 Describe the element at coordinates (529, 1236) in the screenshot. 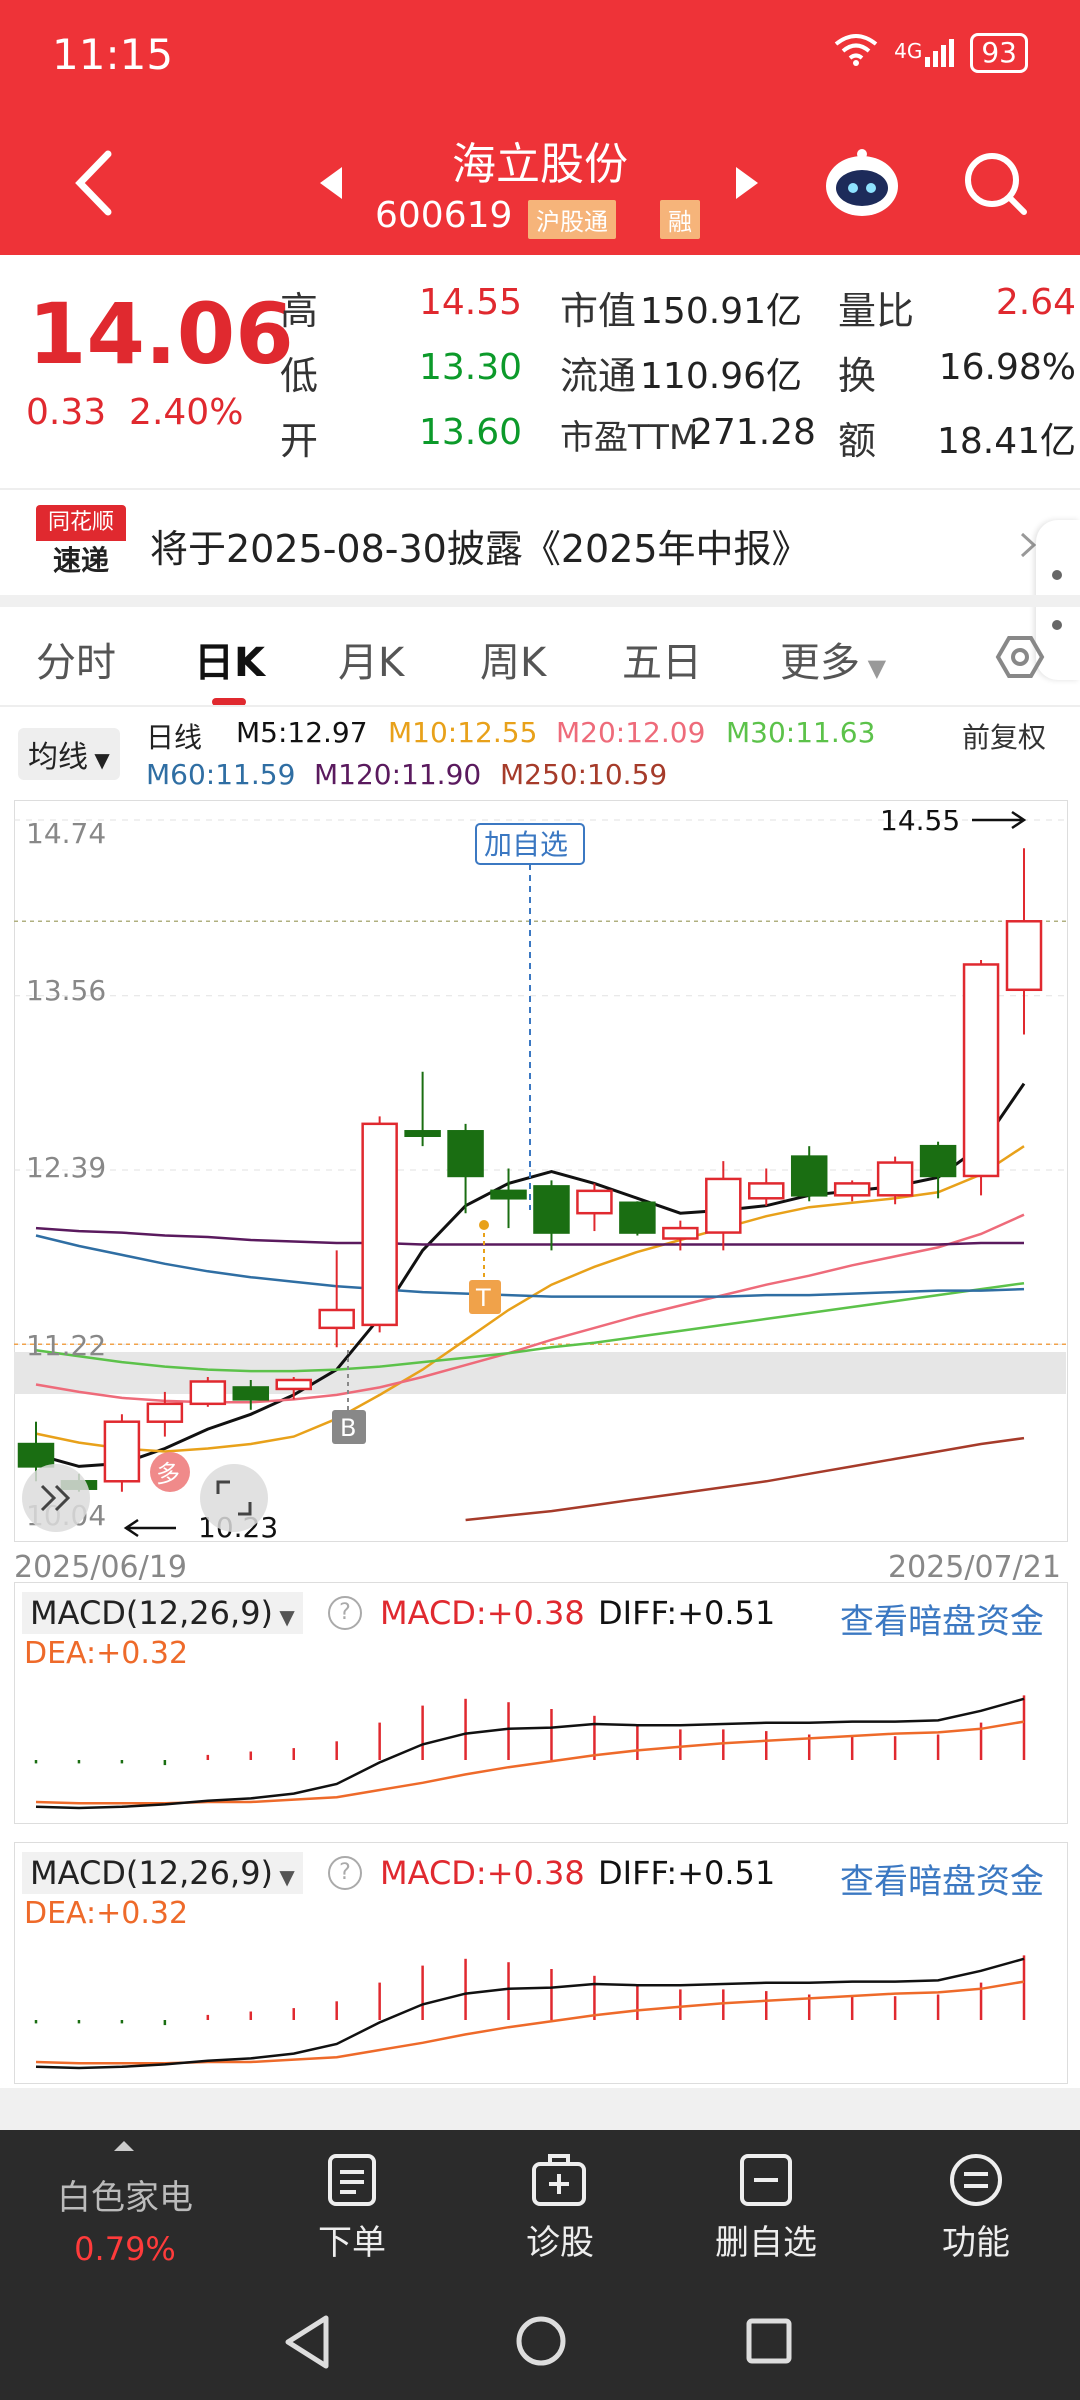

I see `ma-line-m120` at that location.